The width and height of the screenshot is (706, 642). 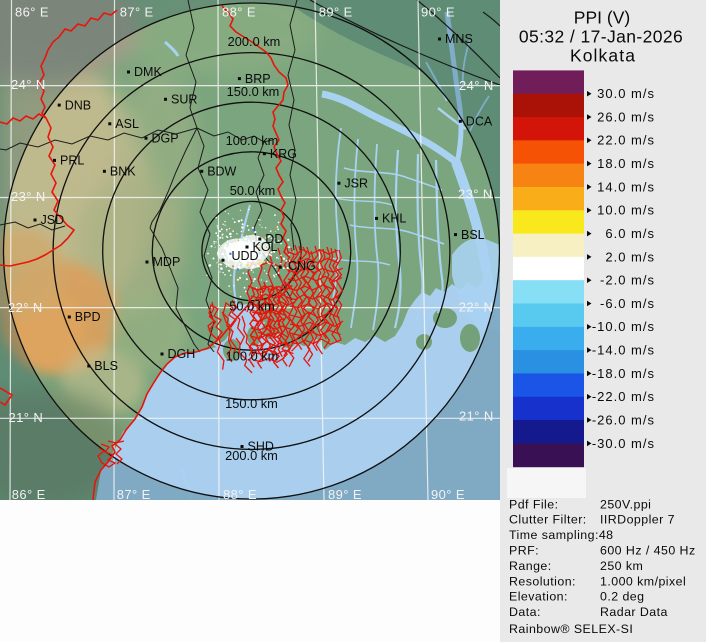 What do you see at coordinates (245, 256) in the screenshot?
I see `svg-text: UDD` at bounding box center [245, 256].